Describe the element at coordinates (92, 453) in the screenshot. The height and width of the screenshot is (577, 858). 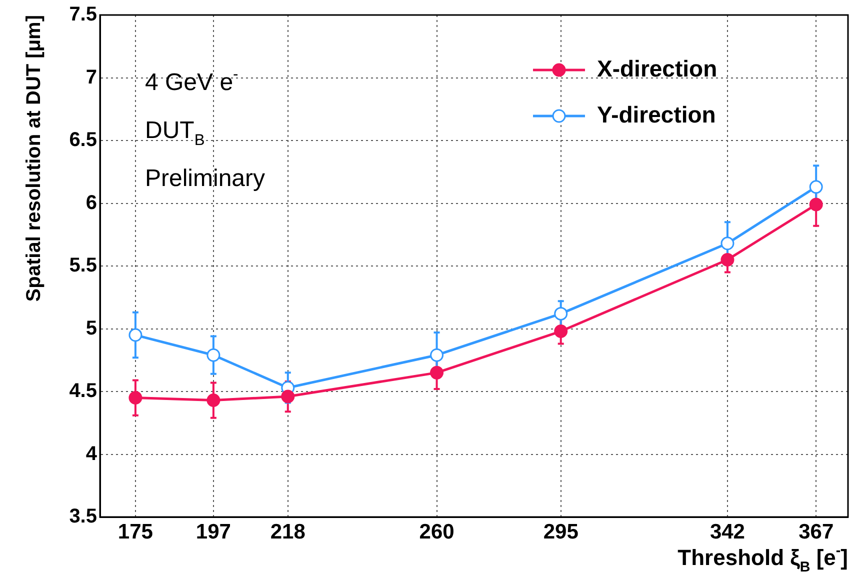
I see `y-tick-label: 4` at that location.